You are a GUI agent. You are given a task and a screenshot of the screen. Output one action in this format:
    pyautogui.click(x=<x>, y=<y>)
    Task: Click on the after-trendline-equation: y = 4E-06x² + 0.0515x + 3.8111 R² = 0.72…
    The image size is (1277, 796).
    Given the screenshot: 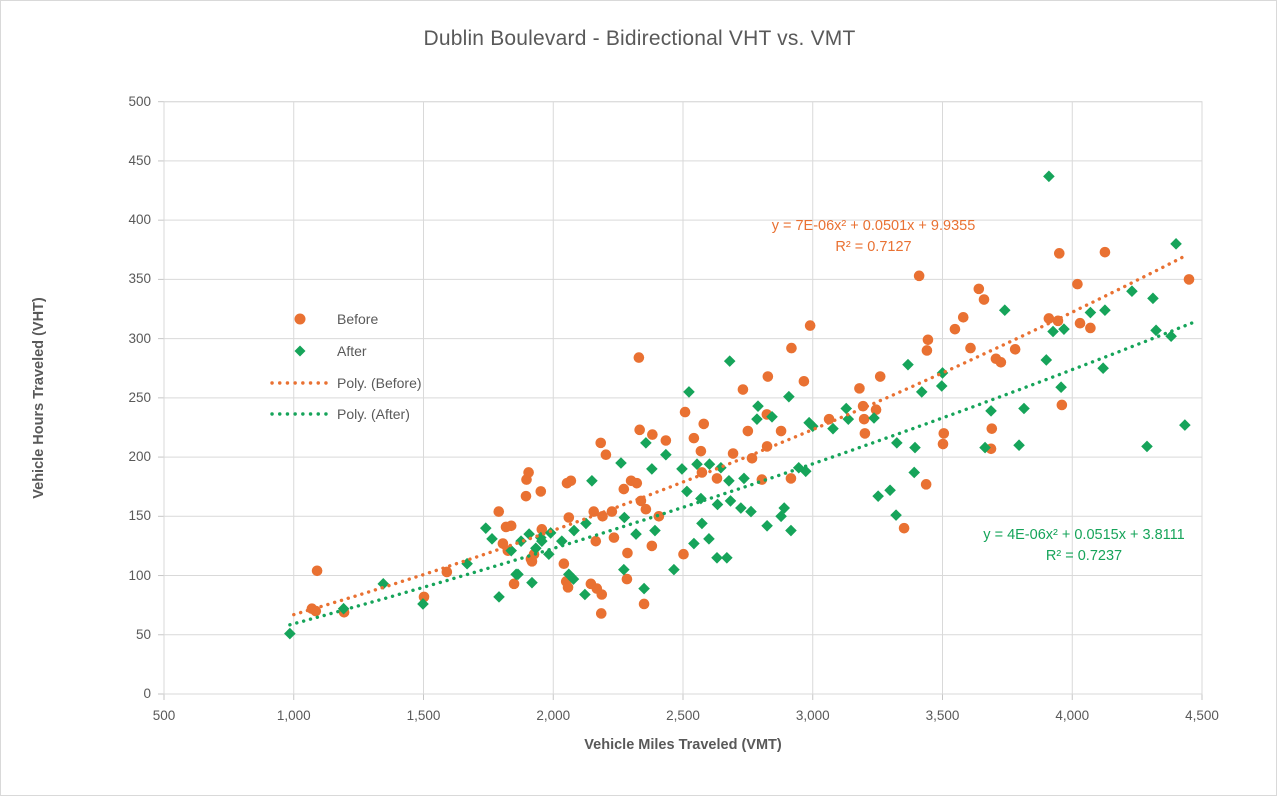 What is the action you would take?
    pyautogui.click(x=1084, y=546)
    